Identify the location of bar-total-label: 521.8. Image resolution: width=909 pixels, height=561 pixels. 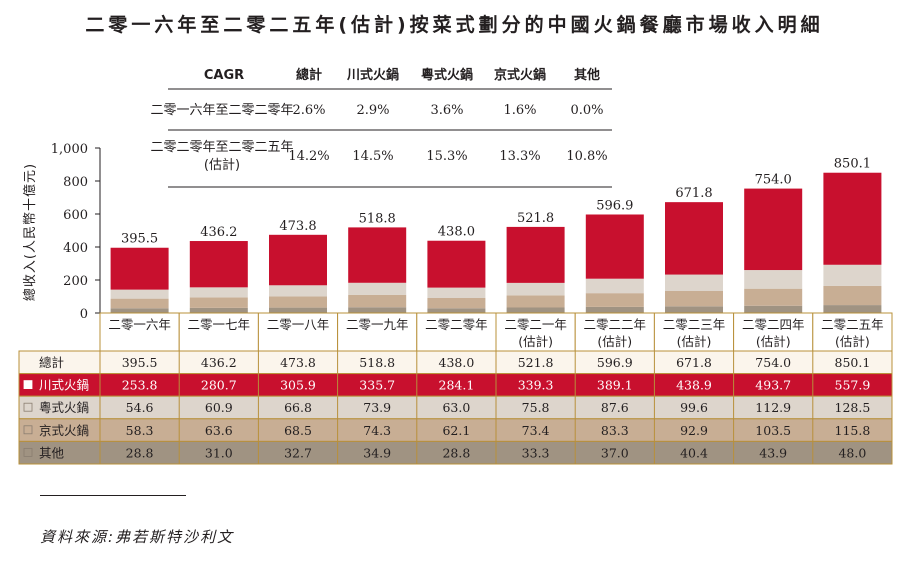
(535, 218).